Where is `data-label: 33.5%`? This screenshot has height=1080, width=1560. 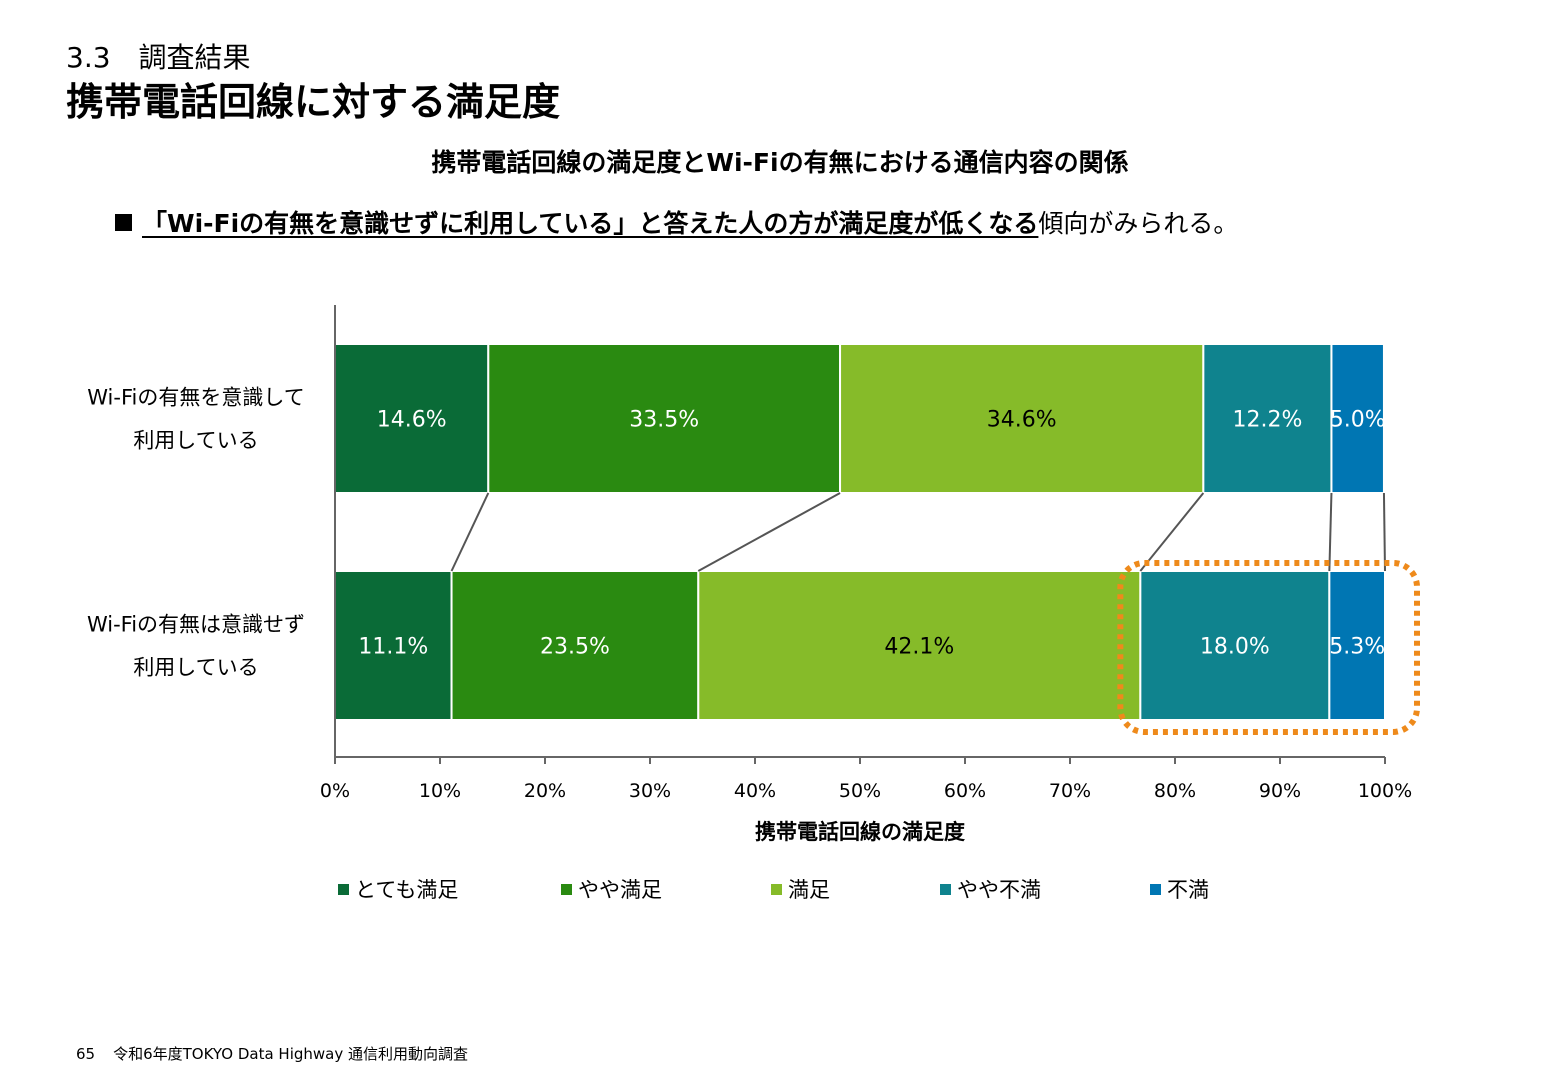
data-label: 33.5% is located at coordinates (664, 420).